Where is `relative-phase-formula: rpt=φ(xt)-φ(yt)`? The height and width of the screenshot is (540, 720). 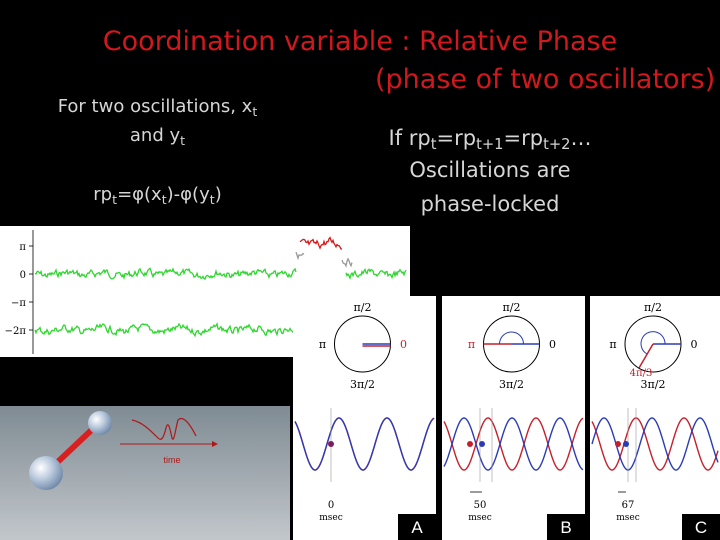 relative-phase-formula: rpt=φ(xt)-φ(yt) is located at coordinates (157, 195).